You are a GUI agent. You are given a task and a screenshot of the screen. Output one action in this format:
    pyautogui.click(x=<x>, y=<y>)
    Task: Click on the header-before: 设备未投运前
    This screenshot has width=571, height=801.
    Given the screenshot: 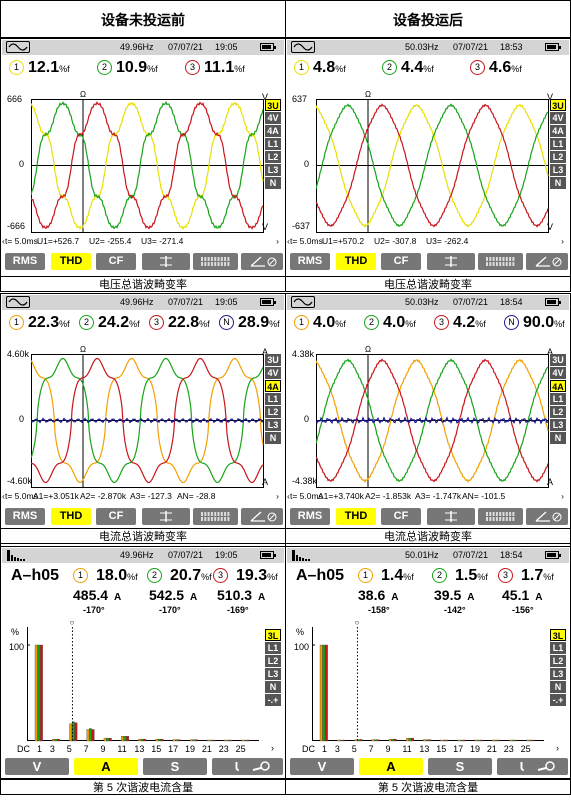 What is the action you would take?
    pyautogui.click(x=143, y=19)
    